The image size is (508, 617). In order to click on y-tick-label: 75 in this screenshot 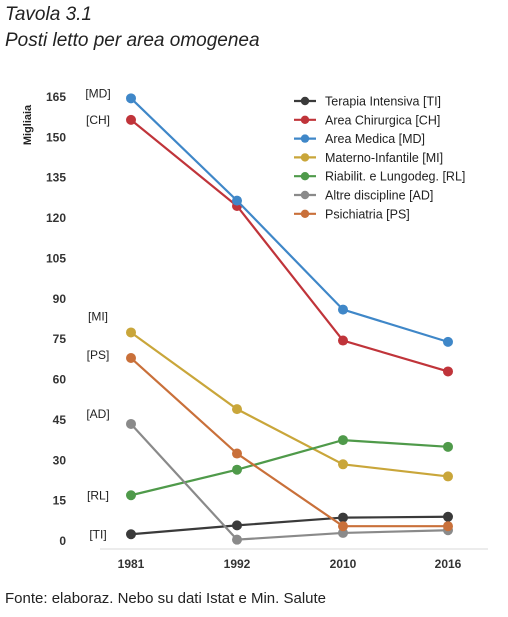, I will do `click(60, 339)`.